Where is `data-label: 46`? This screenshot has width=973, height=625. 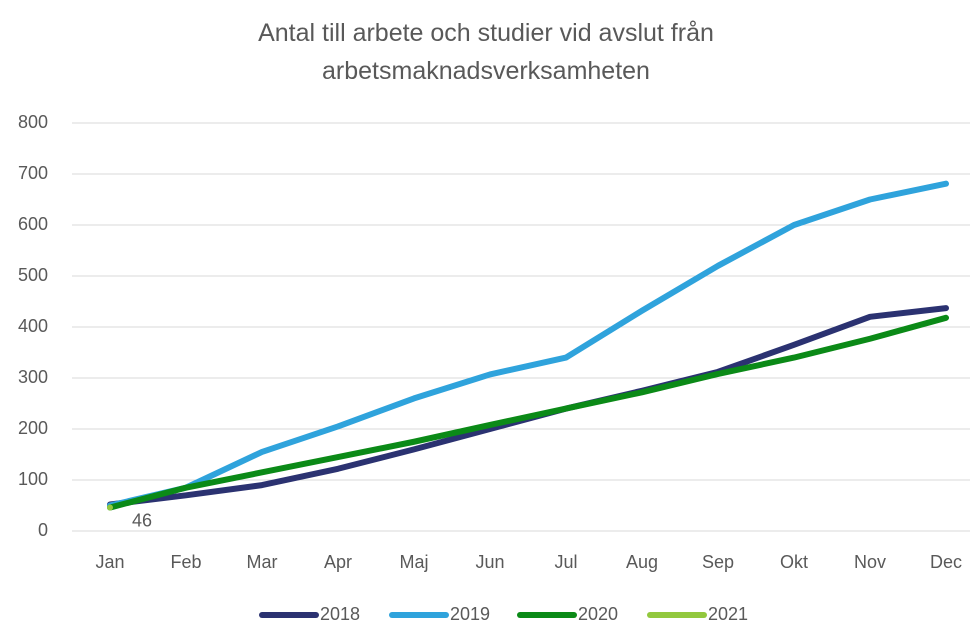 data-label: 46 is located at coordinates (142, 520).